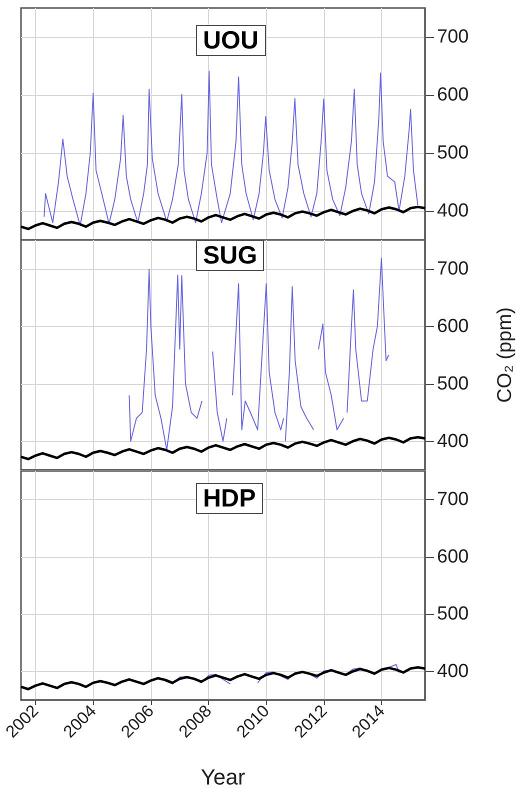 The height and width of the screenshot is (794, 528). I want to click on text: UOU, so click(231, 40).